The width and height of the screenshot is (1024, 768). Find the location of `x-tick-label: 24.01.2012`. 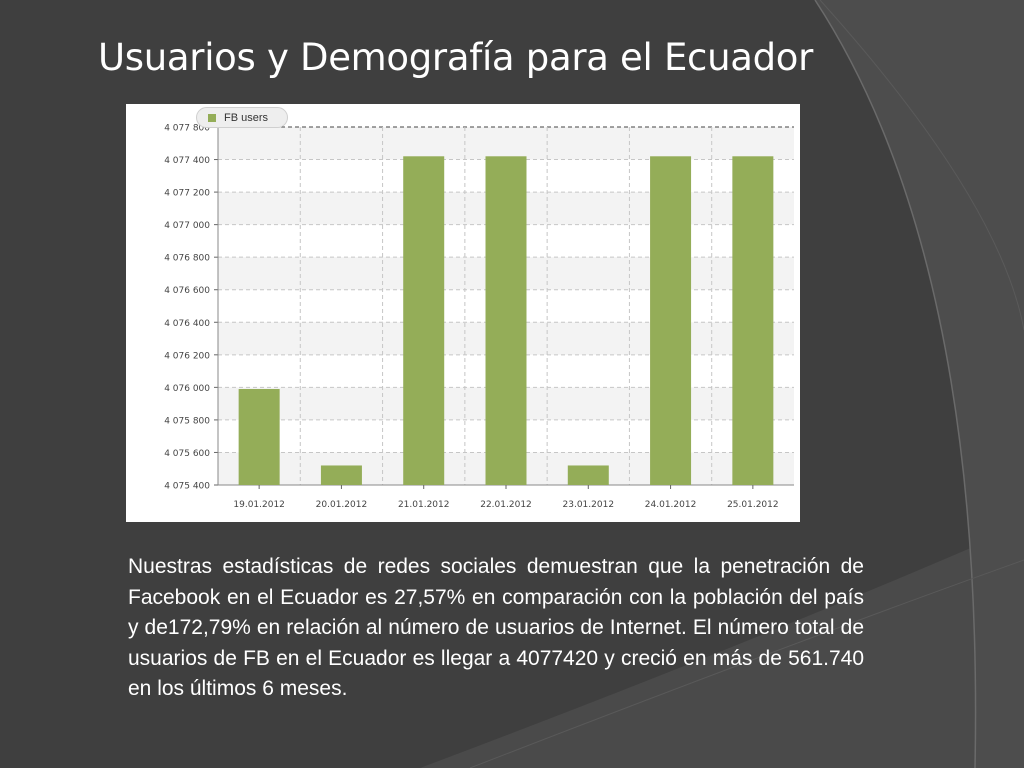

x-tick-label: 24.01.2012 is located at coordinates (671, 505).